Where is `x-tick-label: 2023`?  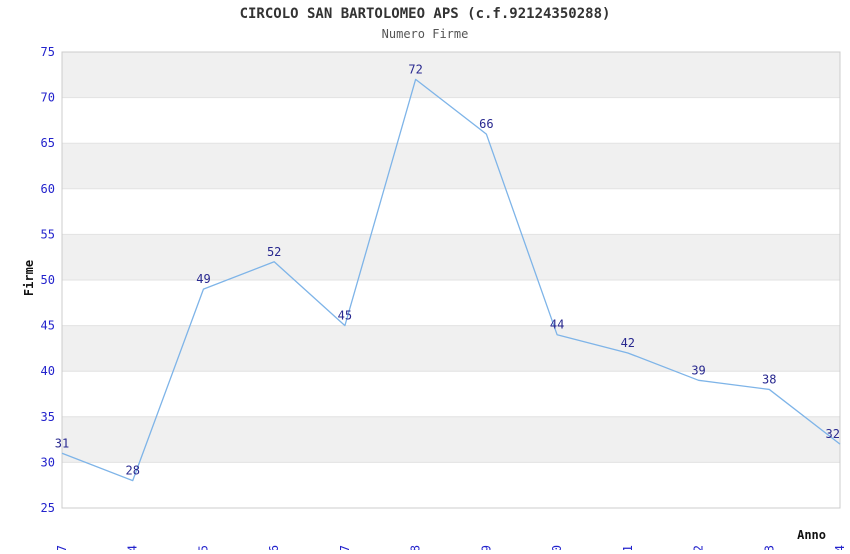 x-tick-label: 2023 is located at coordinates (769, 547).